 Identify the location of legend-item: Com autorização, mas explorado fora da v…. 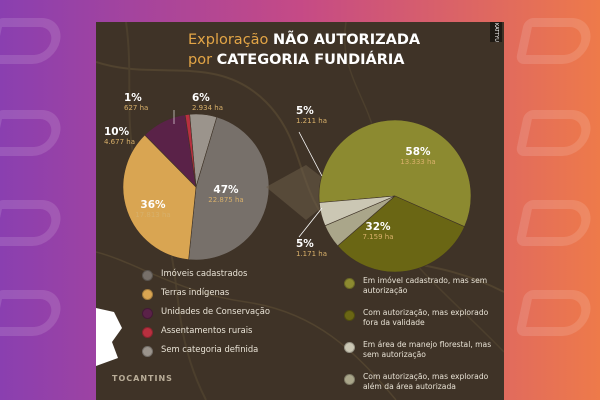
(424, 320).